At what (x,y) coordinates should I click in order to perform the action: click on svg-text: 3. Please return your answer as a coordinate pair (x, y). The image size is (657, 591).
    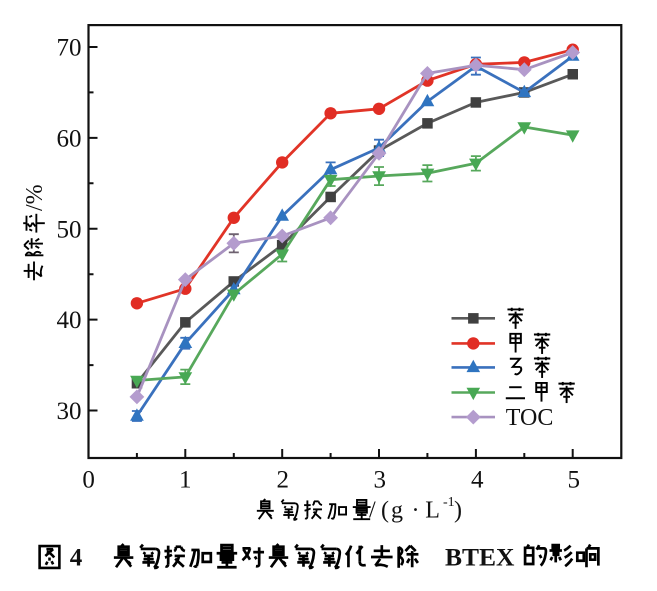
    Looking at the image, I should click on (380, 479).